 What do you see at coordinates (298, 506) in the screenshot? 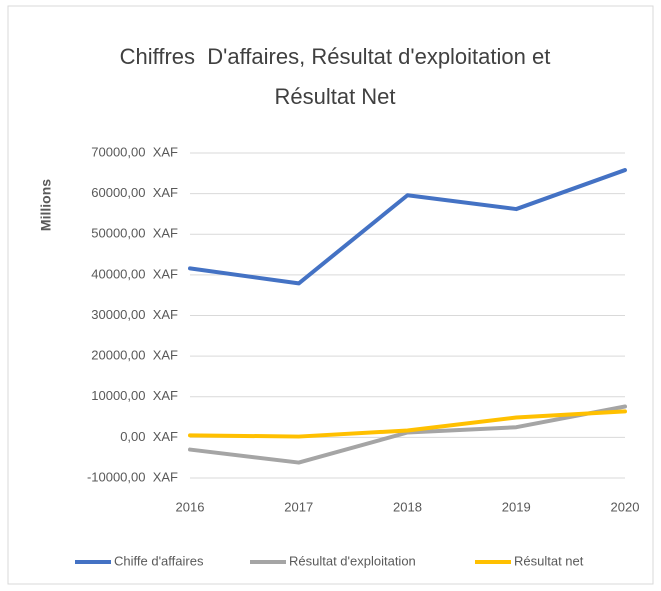
I see `x-tick-label: 2017` at bounding box center [298, 506].